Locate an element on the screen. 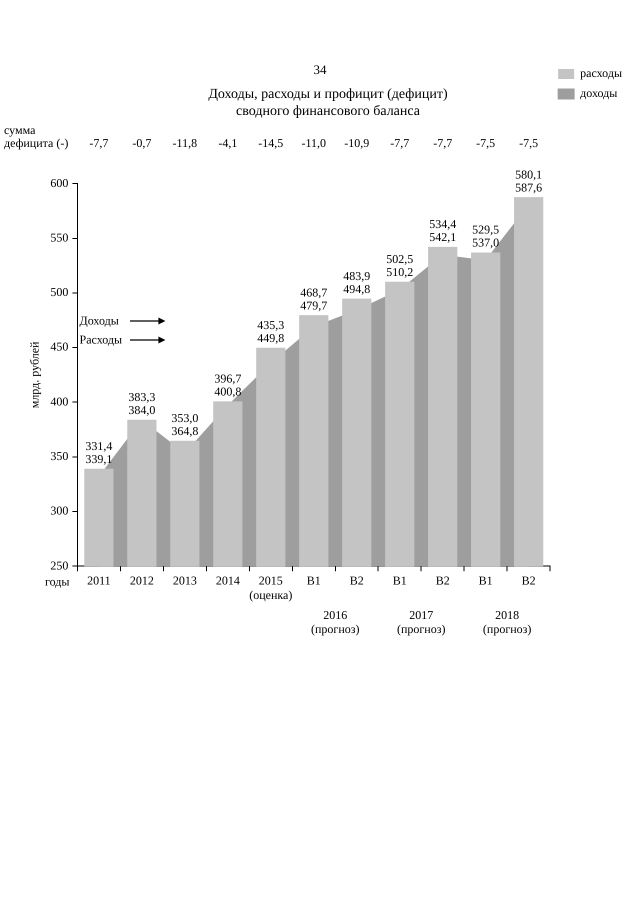  text: сумма дефицита (-) is located at coordinates (36, 136).